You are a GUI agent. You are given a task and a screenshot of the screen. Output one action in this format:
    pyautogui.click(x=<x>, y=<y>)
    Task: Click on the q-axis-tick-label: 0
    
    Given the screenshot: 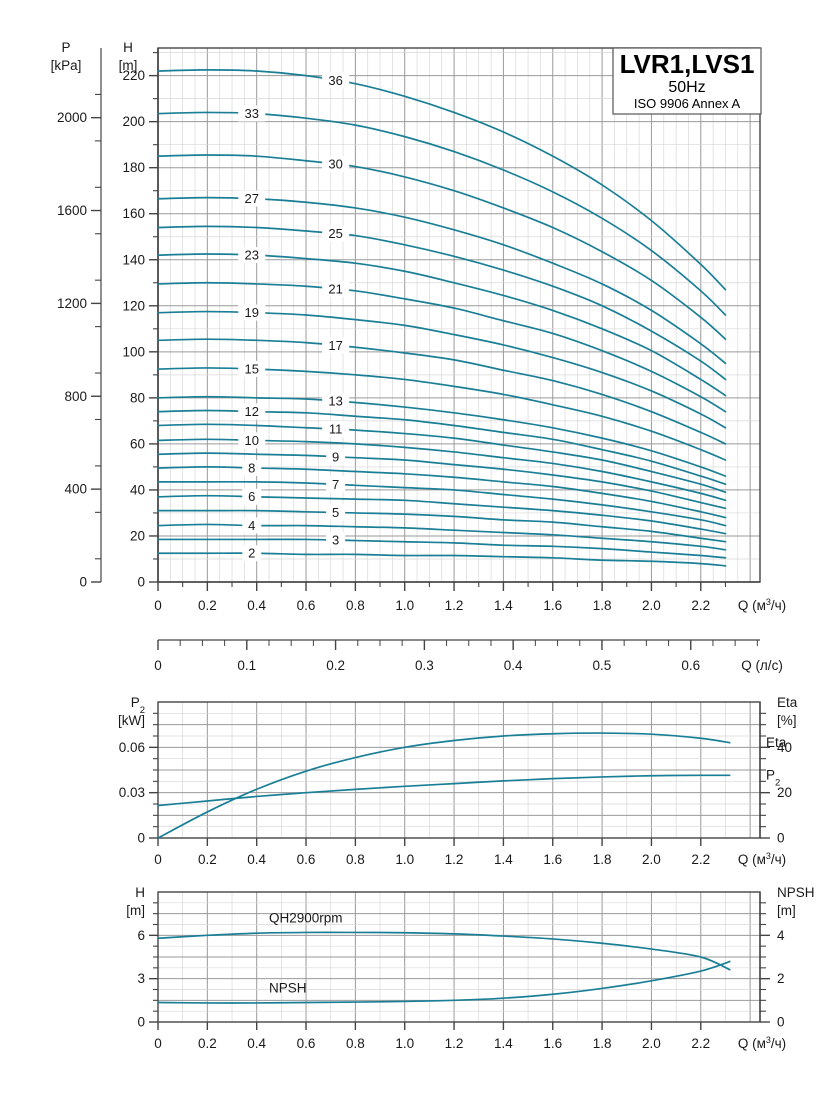 What is the action you would take?
    pyautogui.click(x=158, y=605)
    